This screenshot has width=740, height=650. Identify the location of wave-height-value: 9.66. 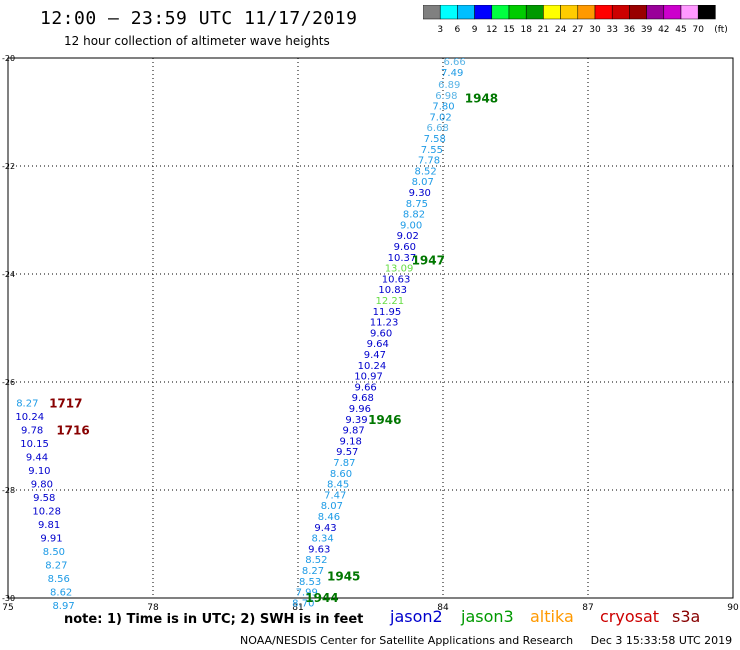
(366, 387).